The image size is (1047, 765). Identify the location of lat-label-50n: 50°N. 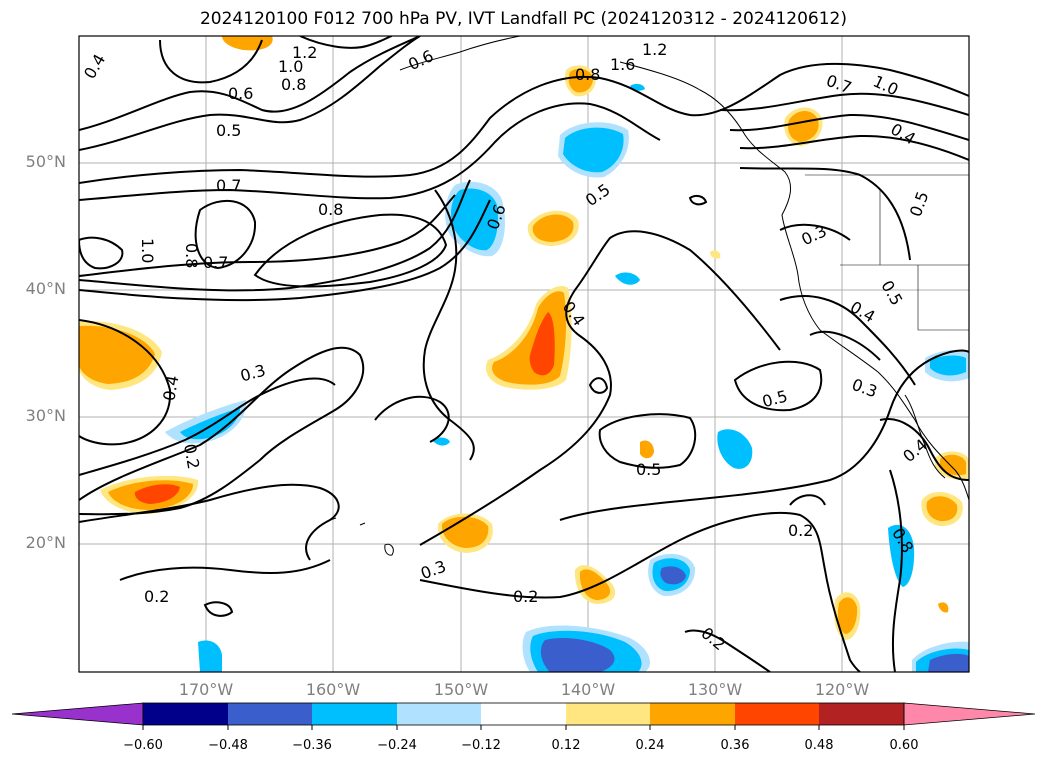
(45, 161).